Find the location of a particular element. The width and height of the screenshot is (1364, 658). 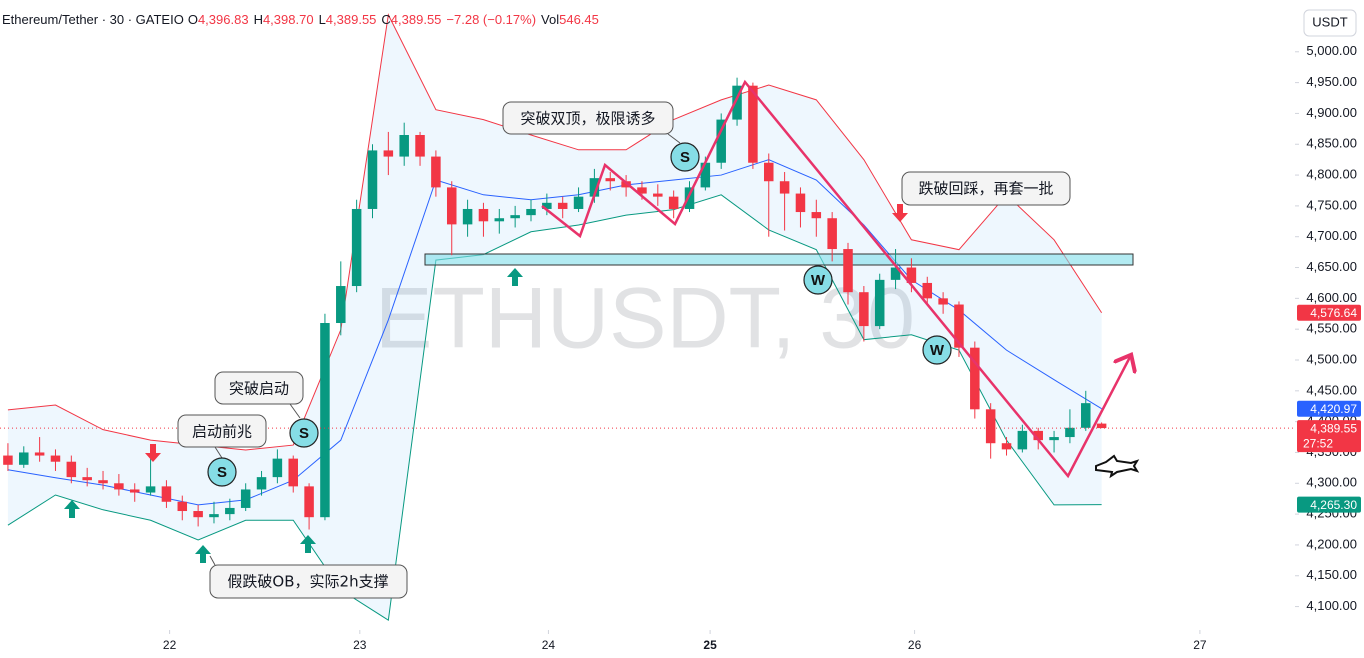

callout: 突破双顶，极限诱多 is located at coordinates (591, 122).